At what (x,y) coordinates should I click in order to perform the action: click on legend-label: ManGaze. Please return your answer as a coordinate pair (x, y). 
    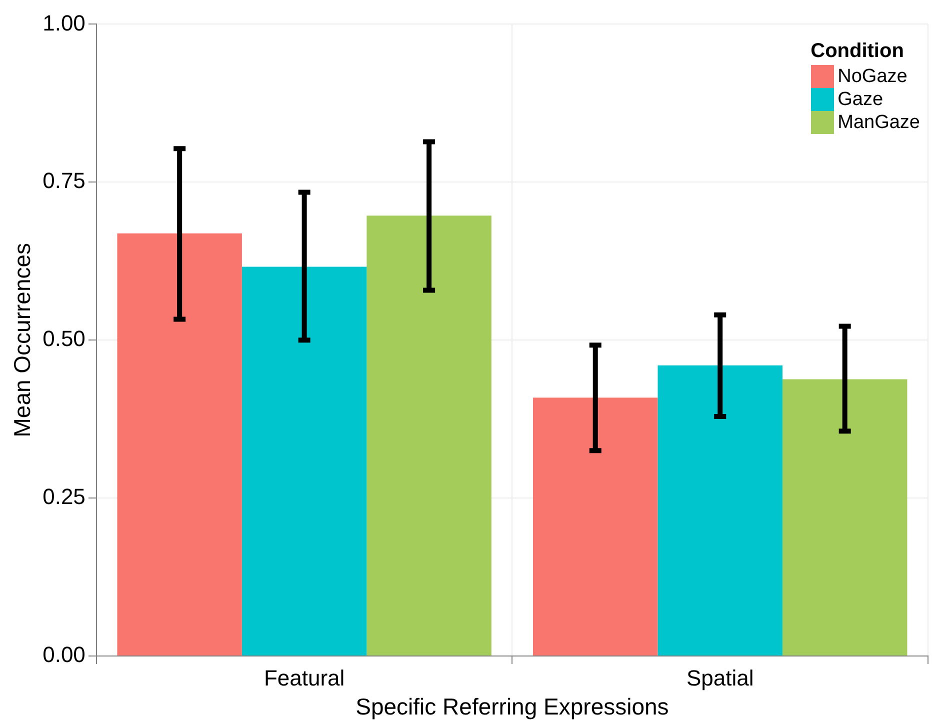
    Looking at the image, I should click on (879, 123).